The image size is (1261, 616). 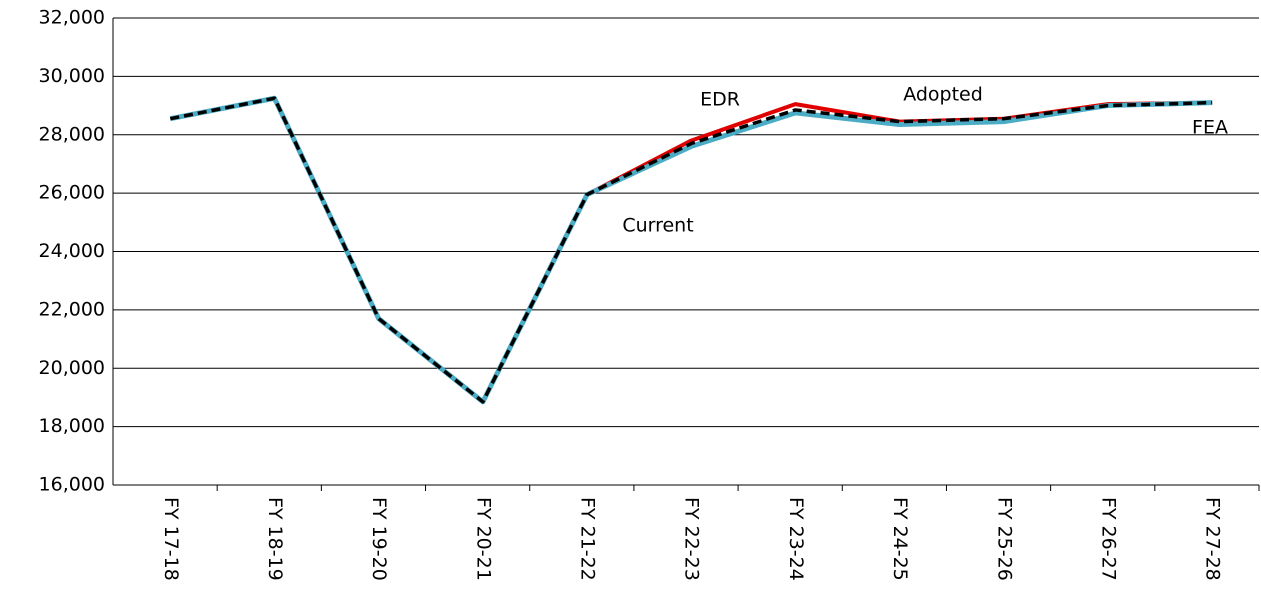 I want to click on x-tick-label: FY 24-25, so click(x=900, y=539).